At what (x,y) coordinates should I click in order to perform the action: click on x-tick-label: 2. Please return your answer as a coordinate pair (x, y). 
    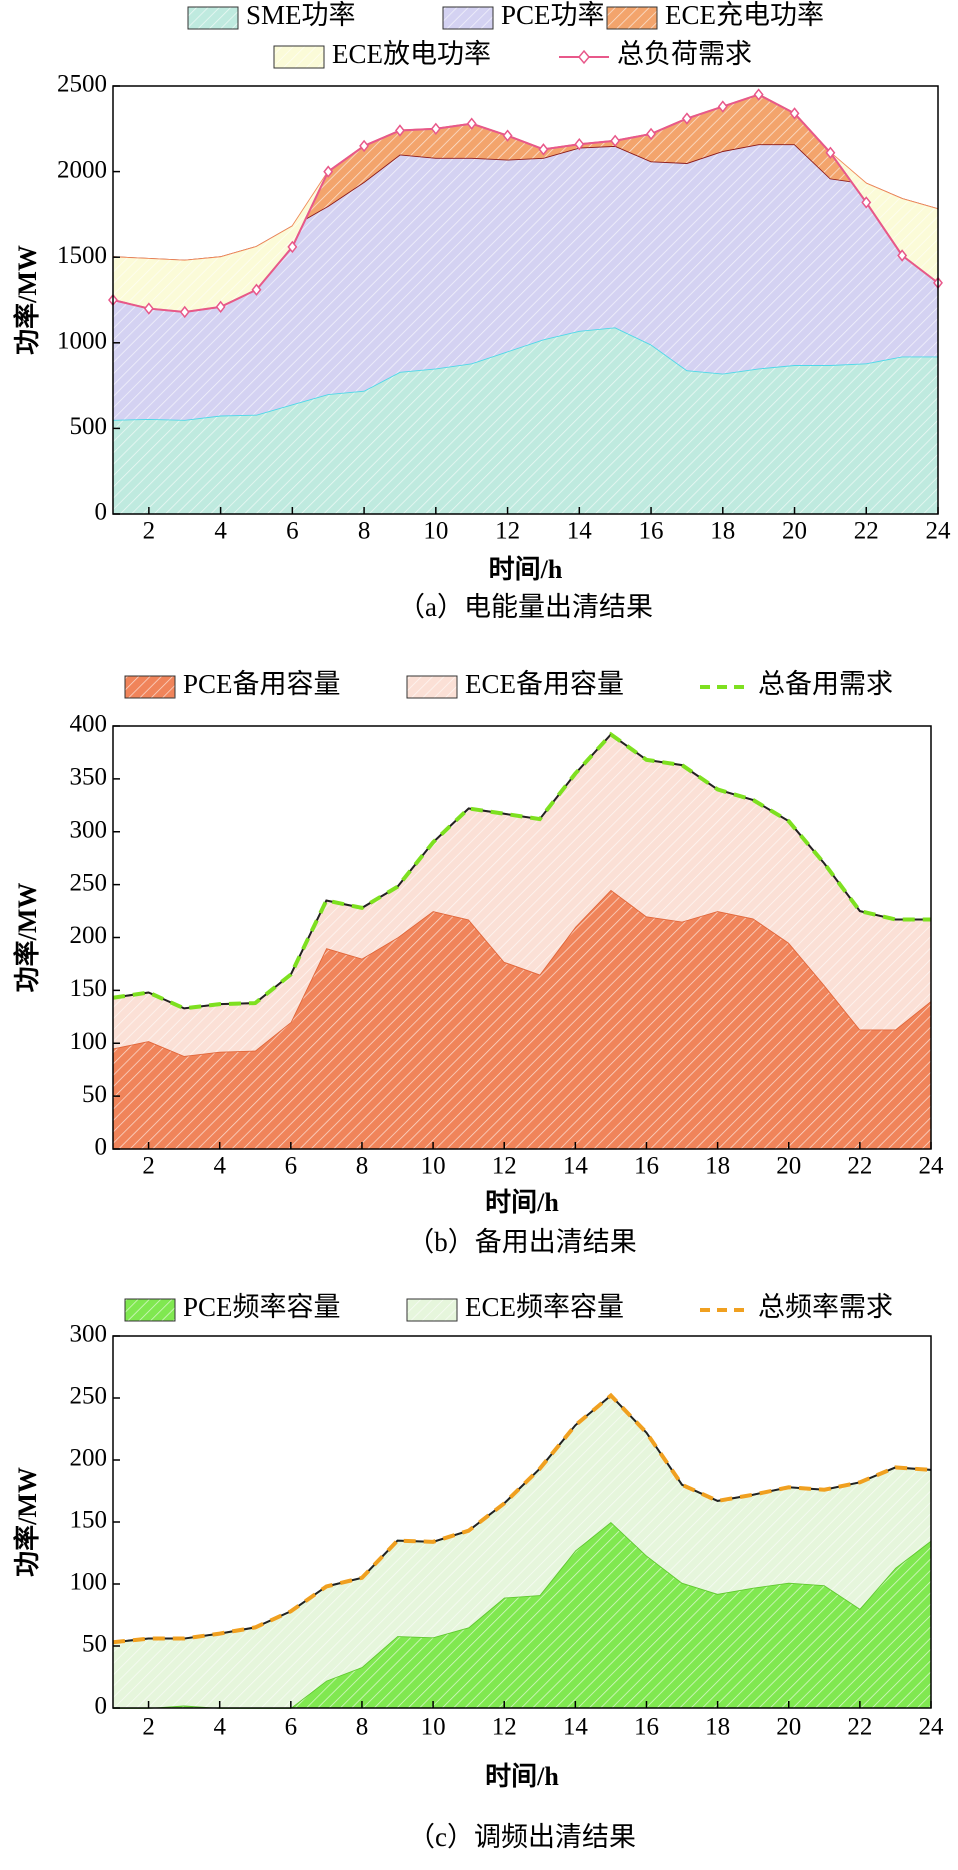
    Looking at the image, I should click on (149, 531).